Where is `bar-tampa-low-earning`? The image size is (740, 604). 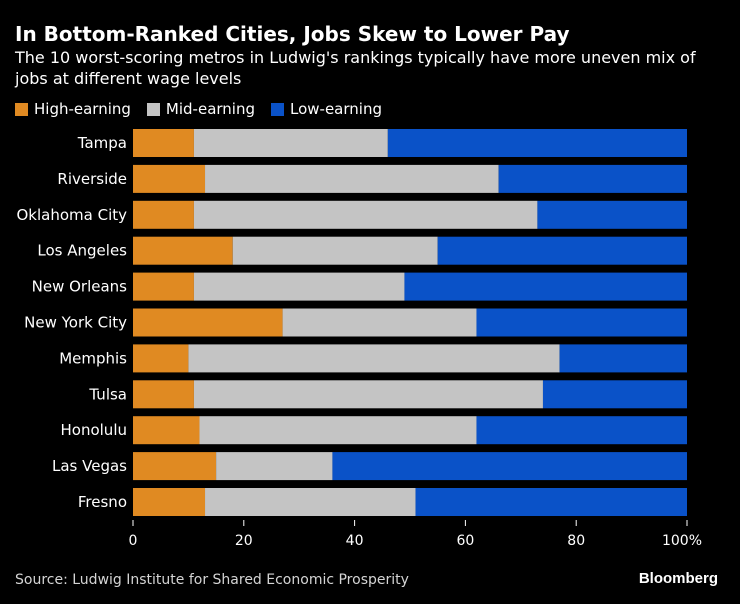 bar-tampa-low-earning is located at coordinates (537, 143).